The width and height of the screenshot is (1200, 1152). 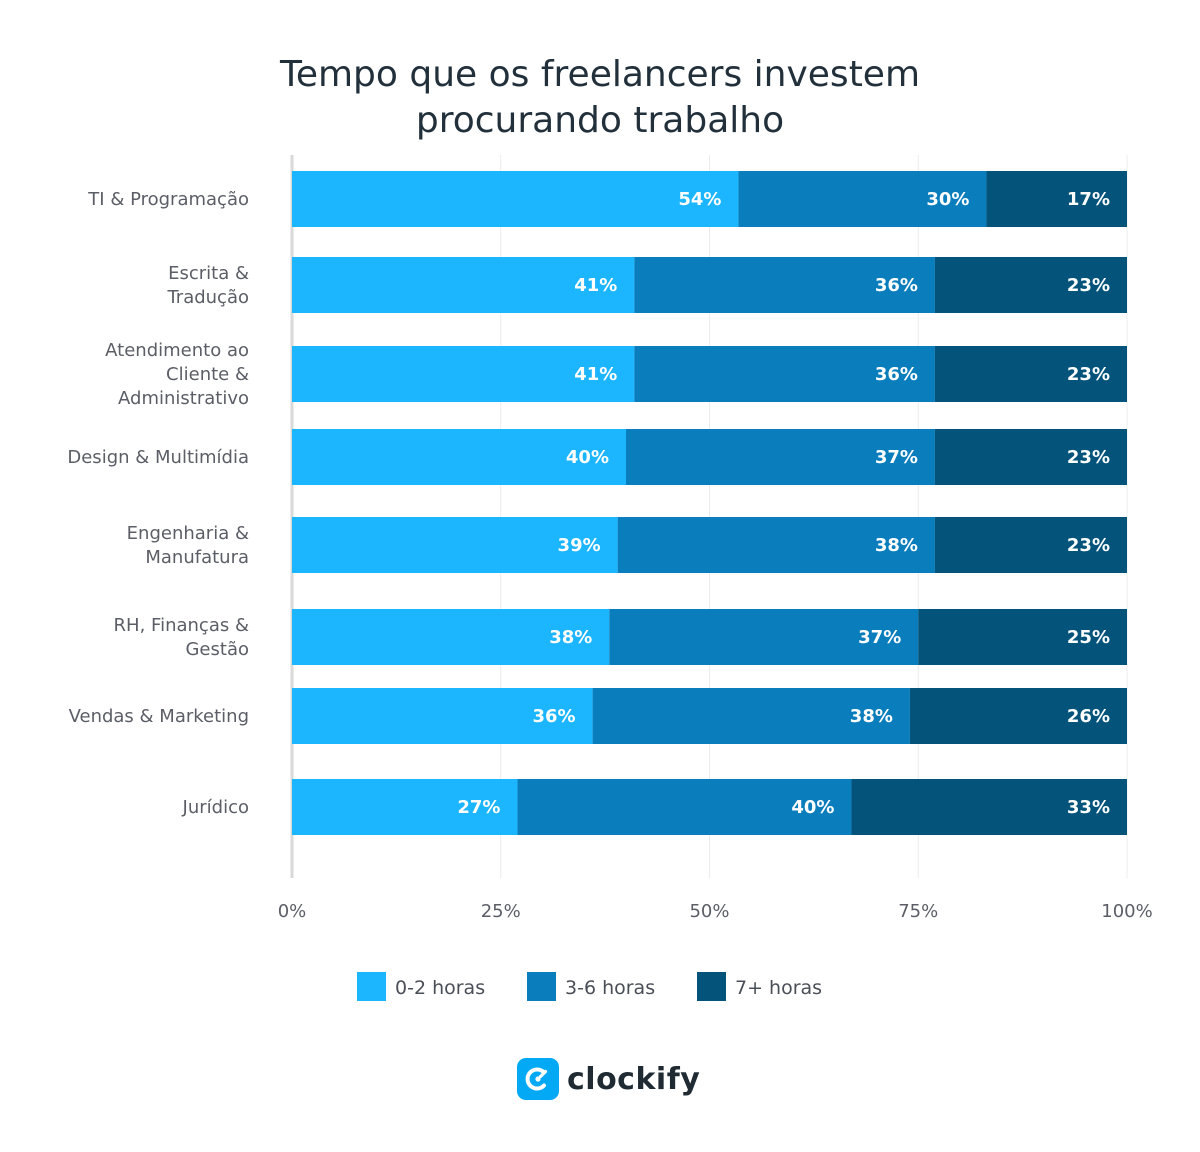 I want to click on clockify-icon, so click(x=538, y=1079).